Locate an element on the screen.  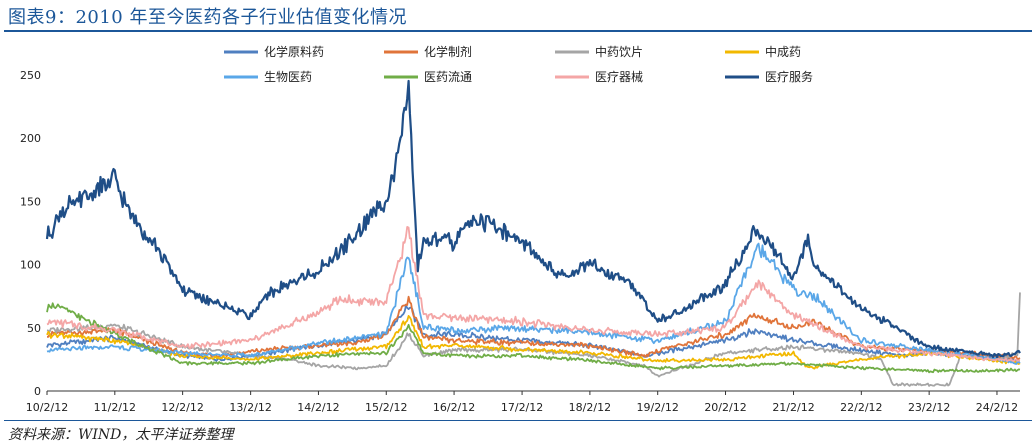
x-tick-label: 17/2/12 is located at coordinates (522, 407).